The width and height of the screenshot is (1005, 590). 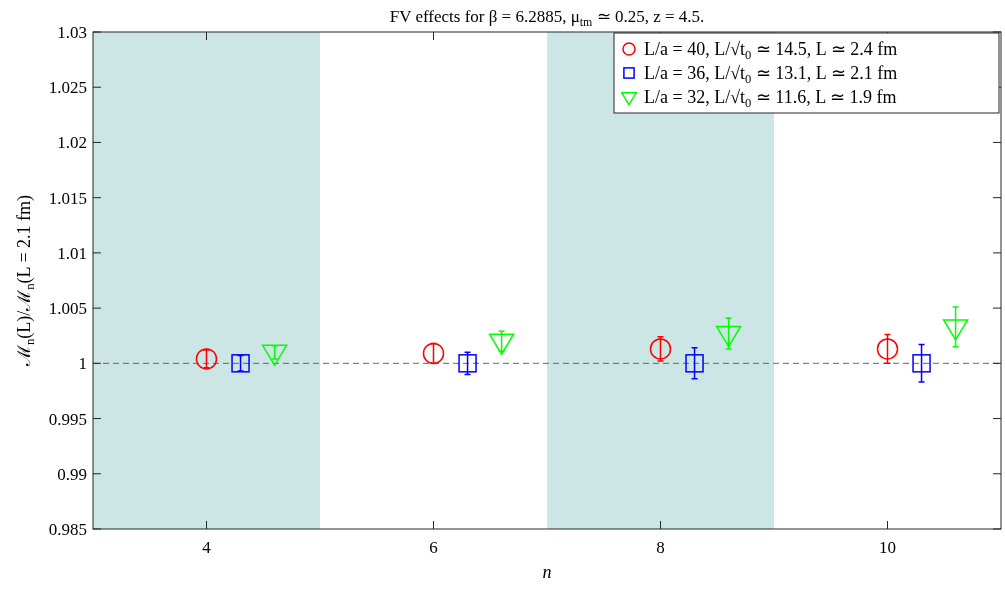 What do you see at coordinates (207, 547) in the screenshot?
I see `x-tick-label: 4` at bounding box center [207, 547].